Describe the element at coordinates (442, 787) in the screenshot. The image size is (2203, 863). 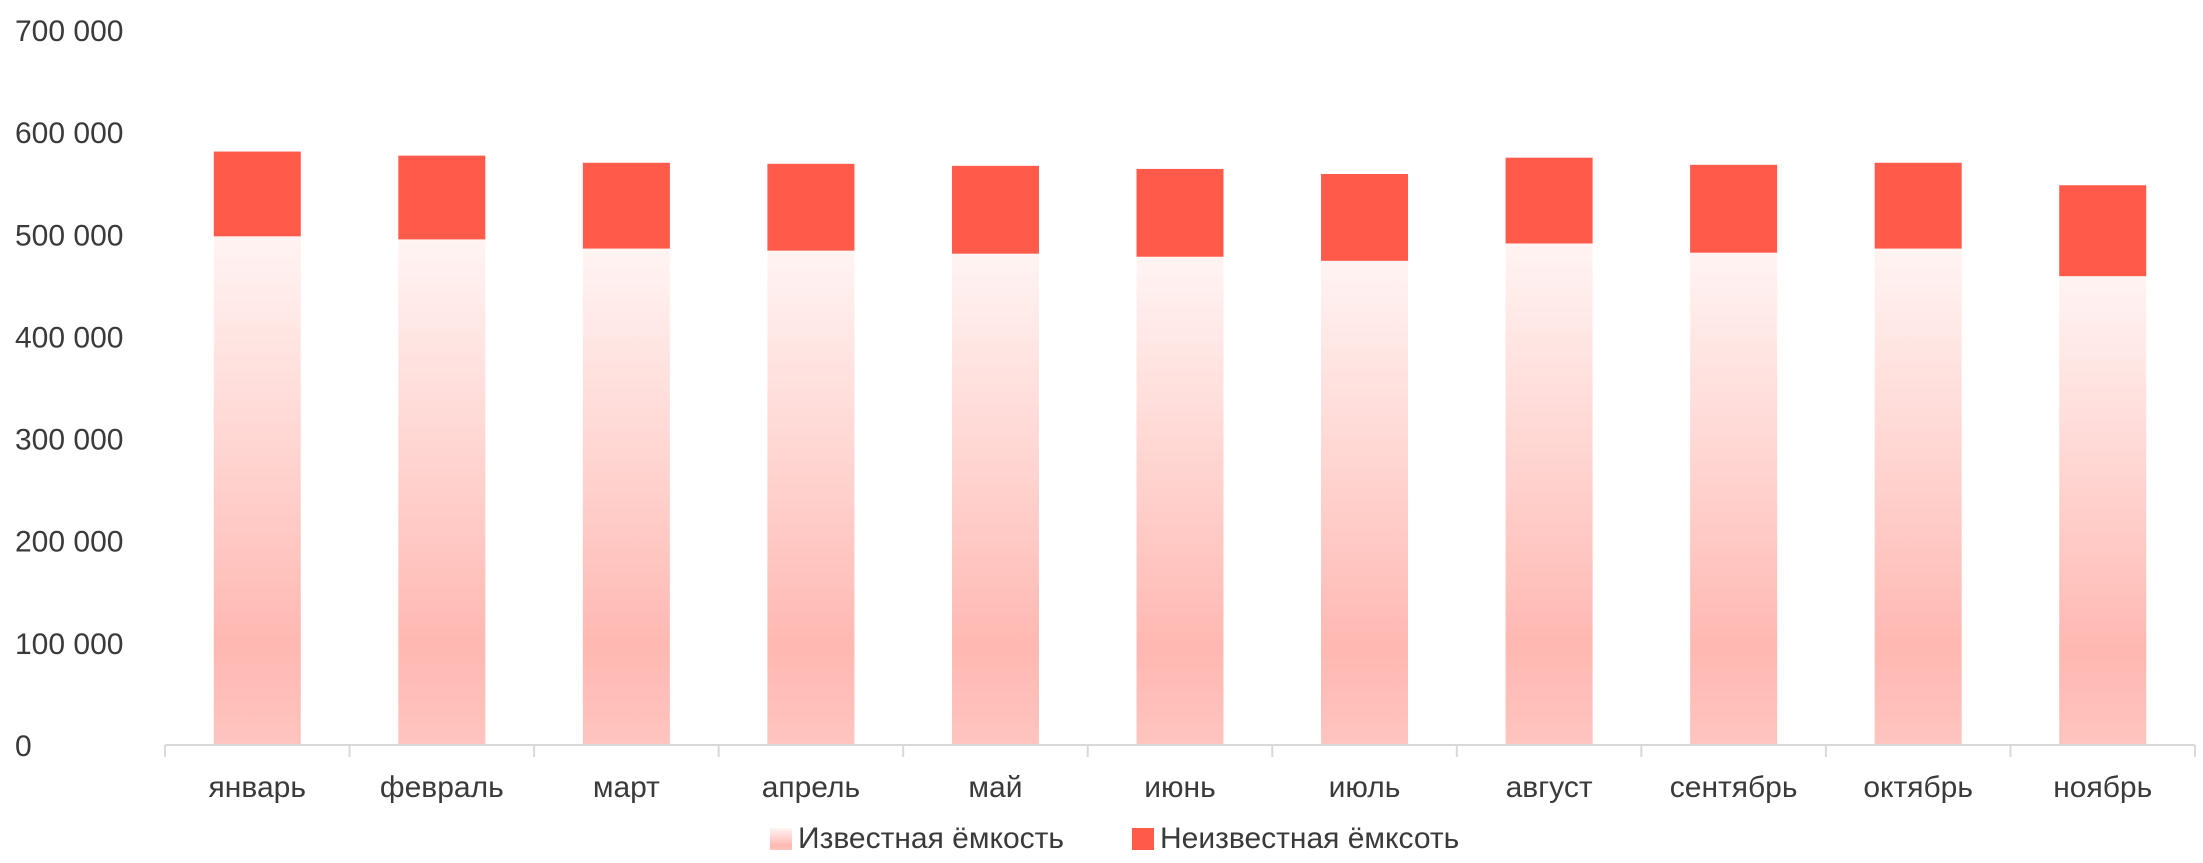
I see `x-tick-label: февраль` at that location.